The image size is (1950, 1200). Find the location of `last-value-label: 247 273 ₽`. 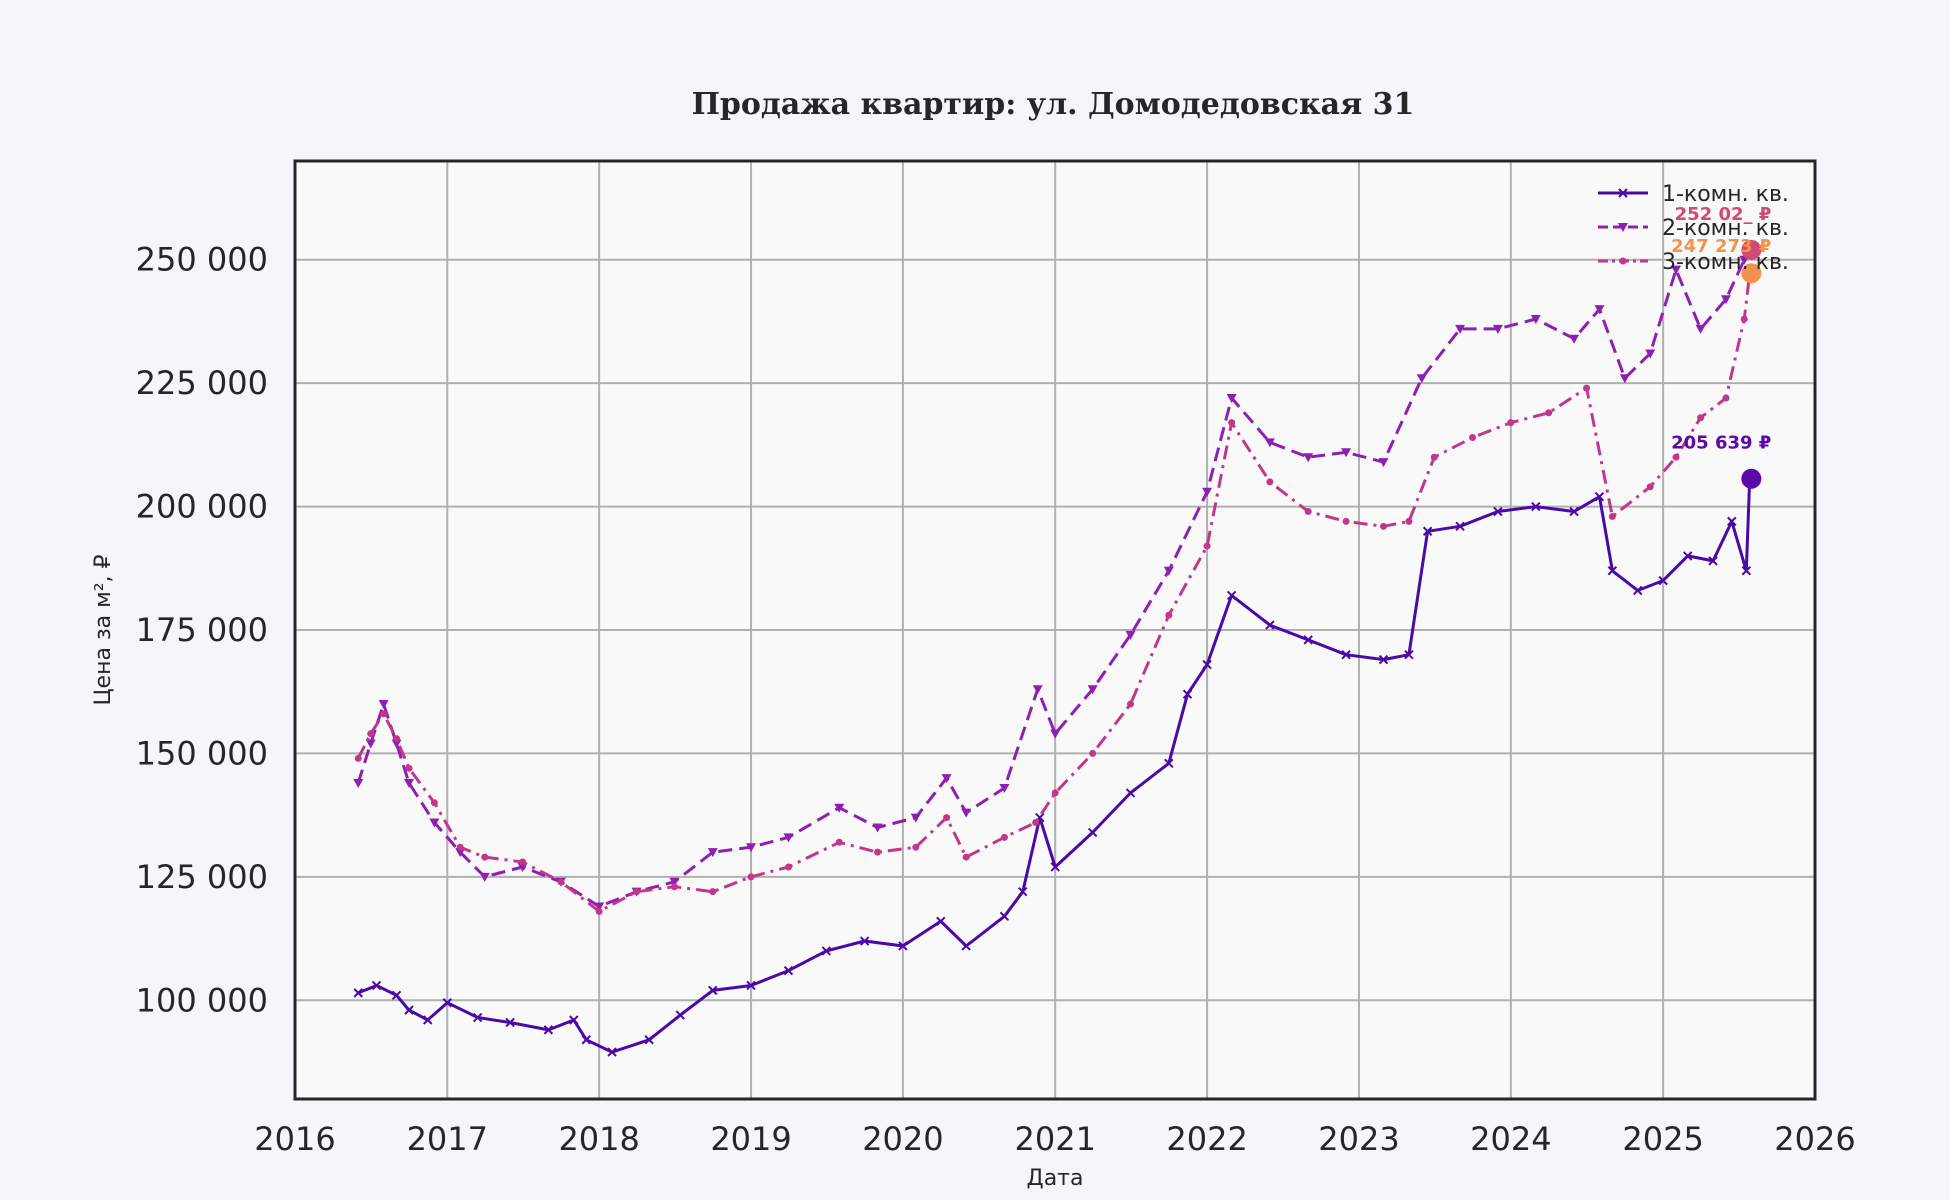

last-value-label: 247 273 ₽ is located at coordinates (1721, 246).